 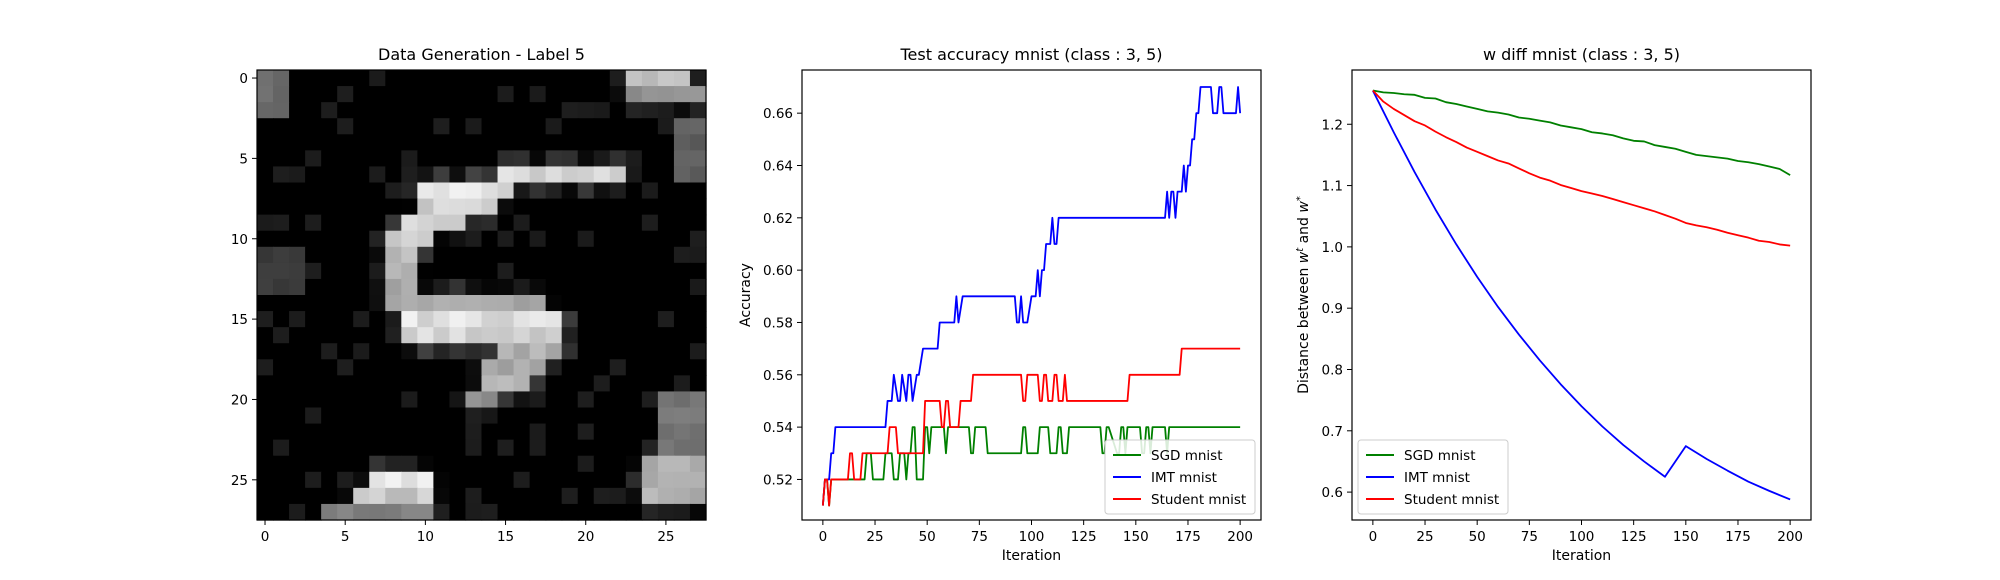 What do you see at coordinates (1084, 537) in the screenshot?
I see `x-tick-label: 125` at bounding box center [1084, 537].